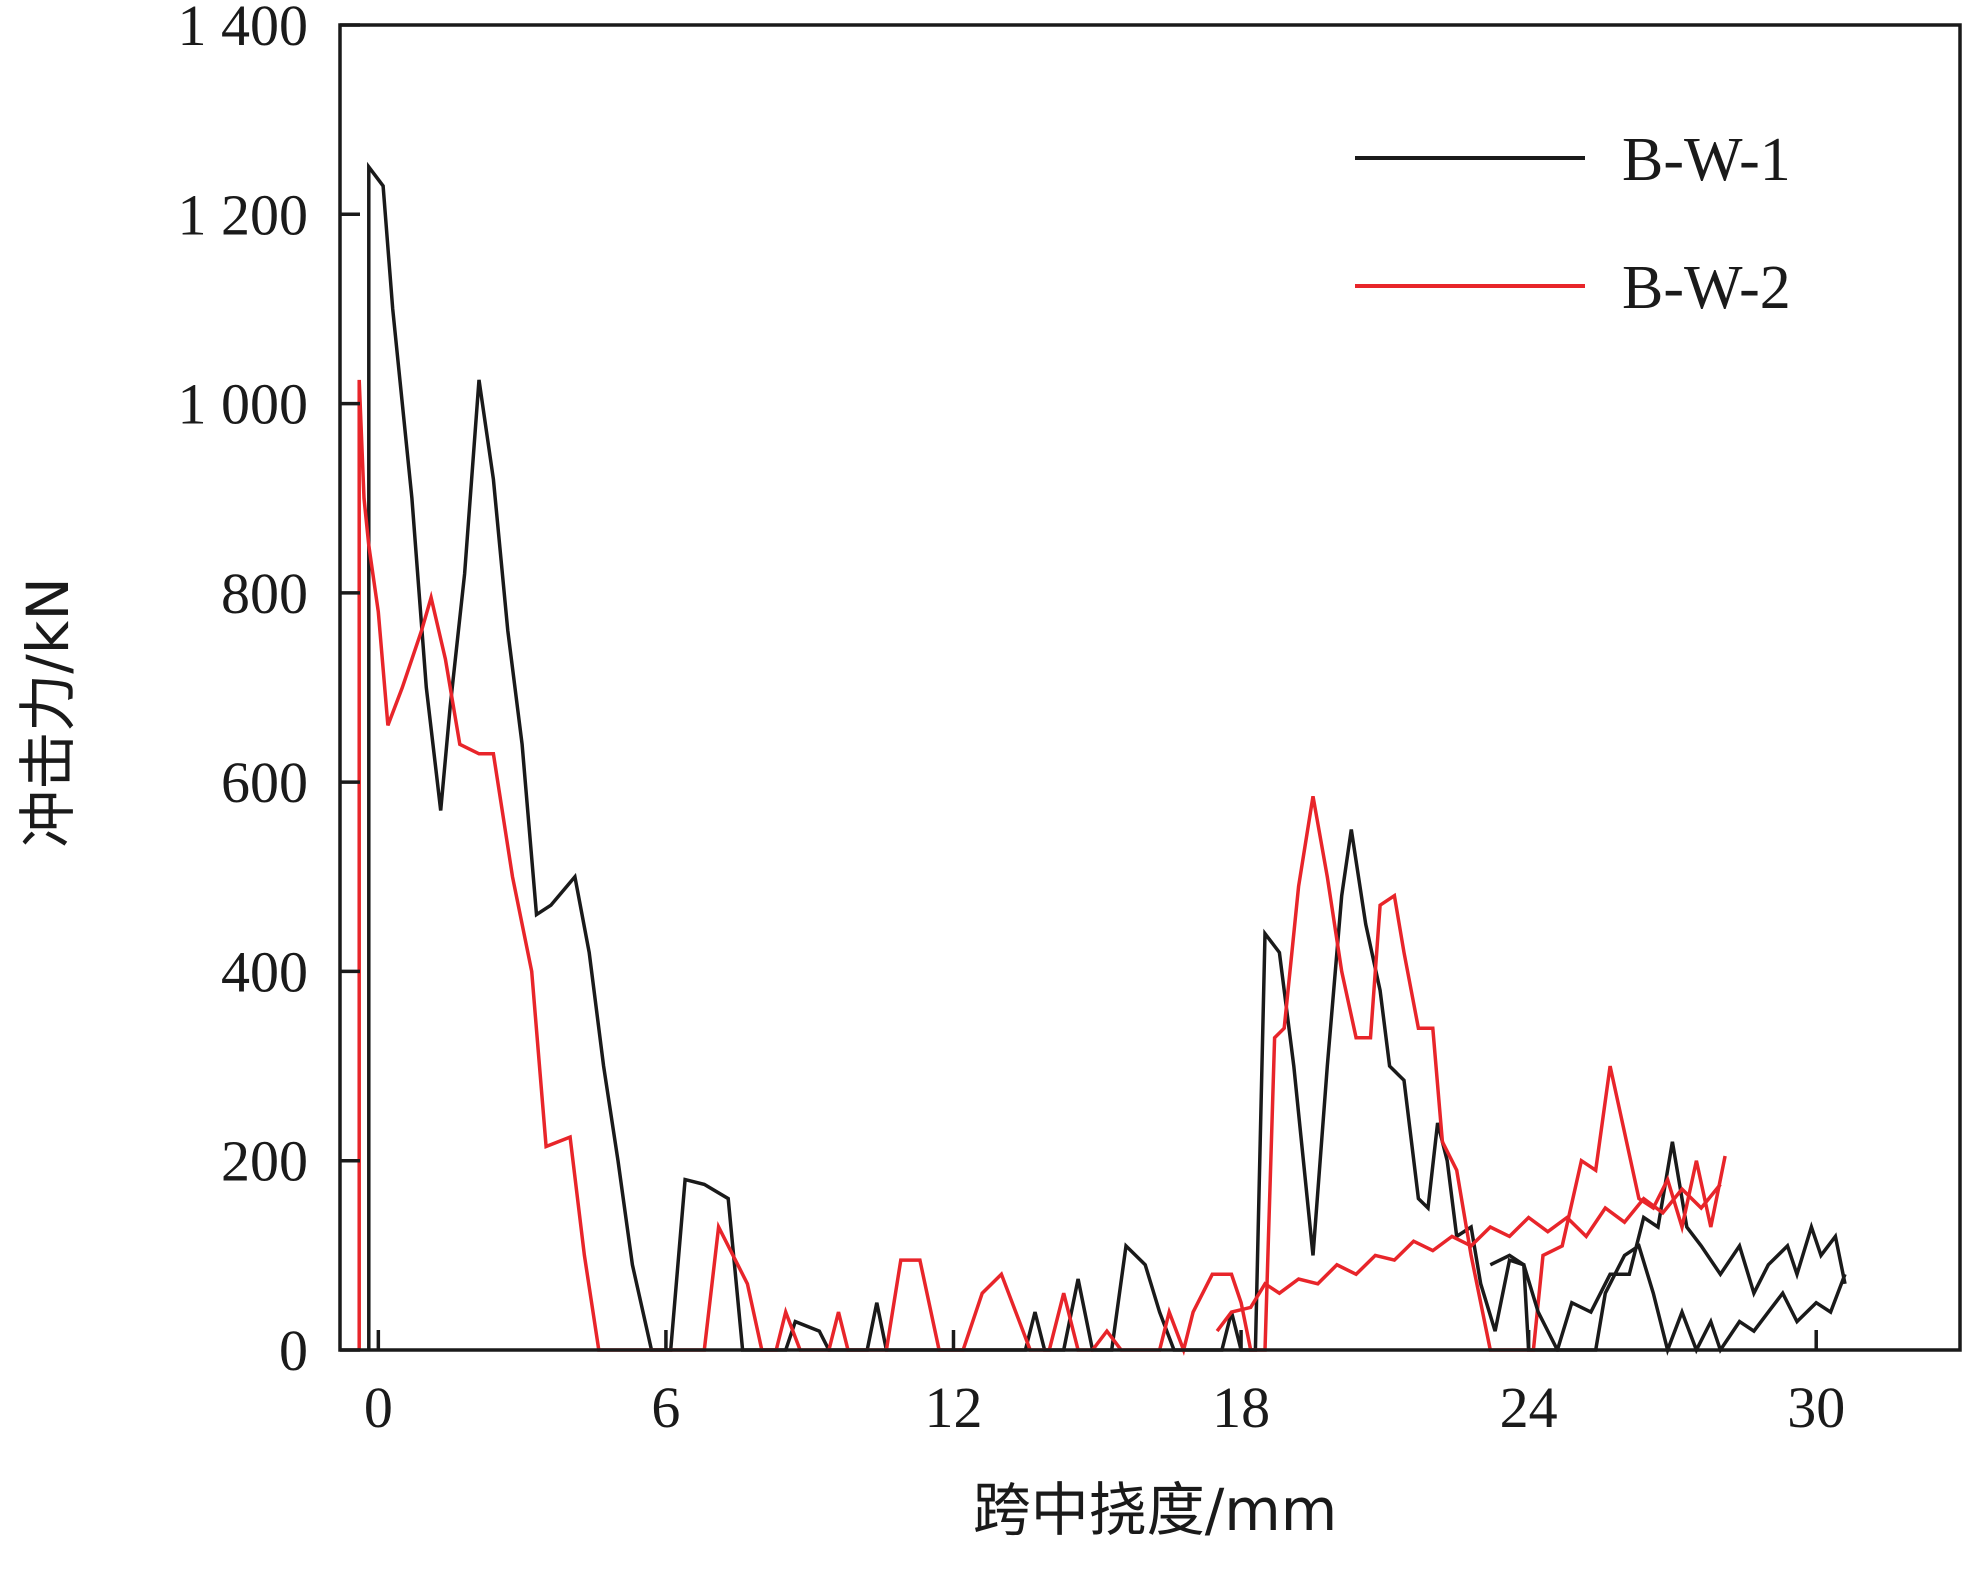  Describe the element at coordinates (378, 1407) in the screenshot. I see `x-tick-label: 0` at that location.